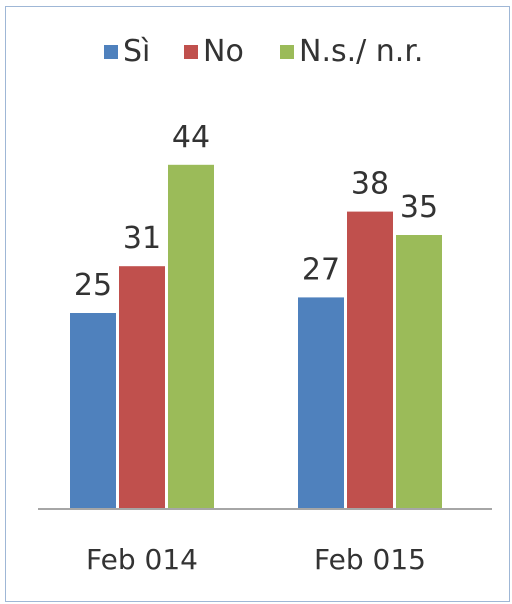 This screenshot has height=604, width=512. Describe the element at coordinates (287, 52) in the screenshot. I see `legend-swatch-n-s-n-r` at that location.